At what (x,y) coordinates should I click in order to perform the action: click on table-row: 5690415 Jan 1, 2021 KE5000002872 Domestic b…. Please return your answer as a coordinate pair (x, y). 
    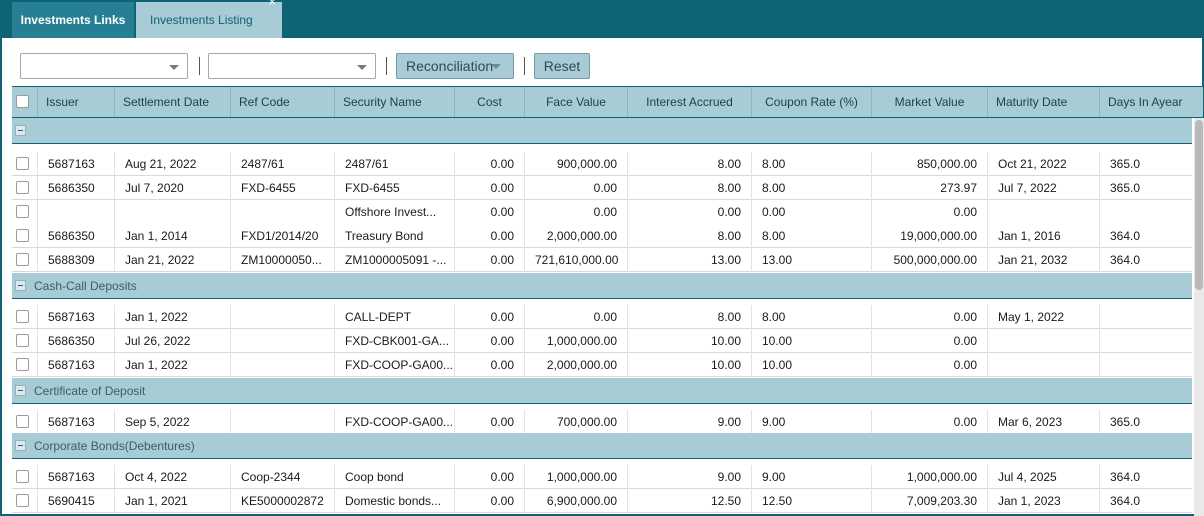
    Looking at the image, I should click on (602, 501).